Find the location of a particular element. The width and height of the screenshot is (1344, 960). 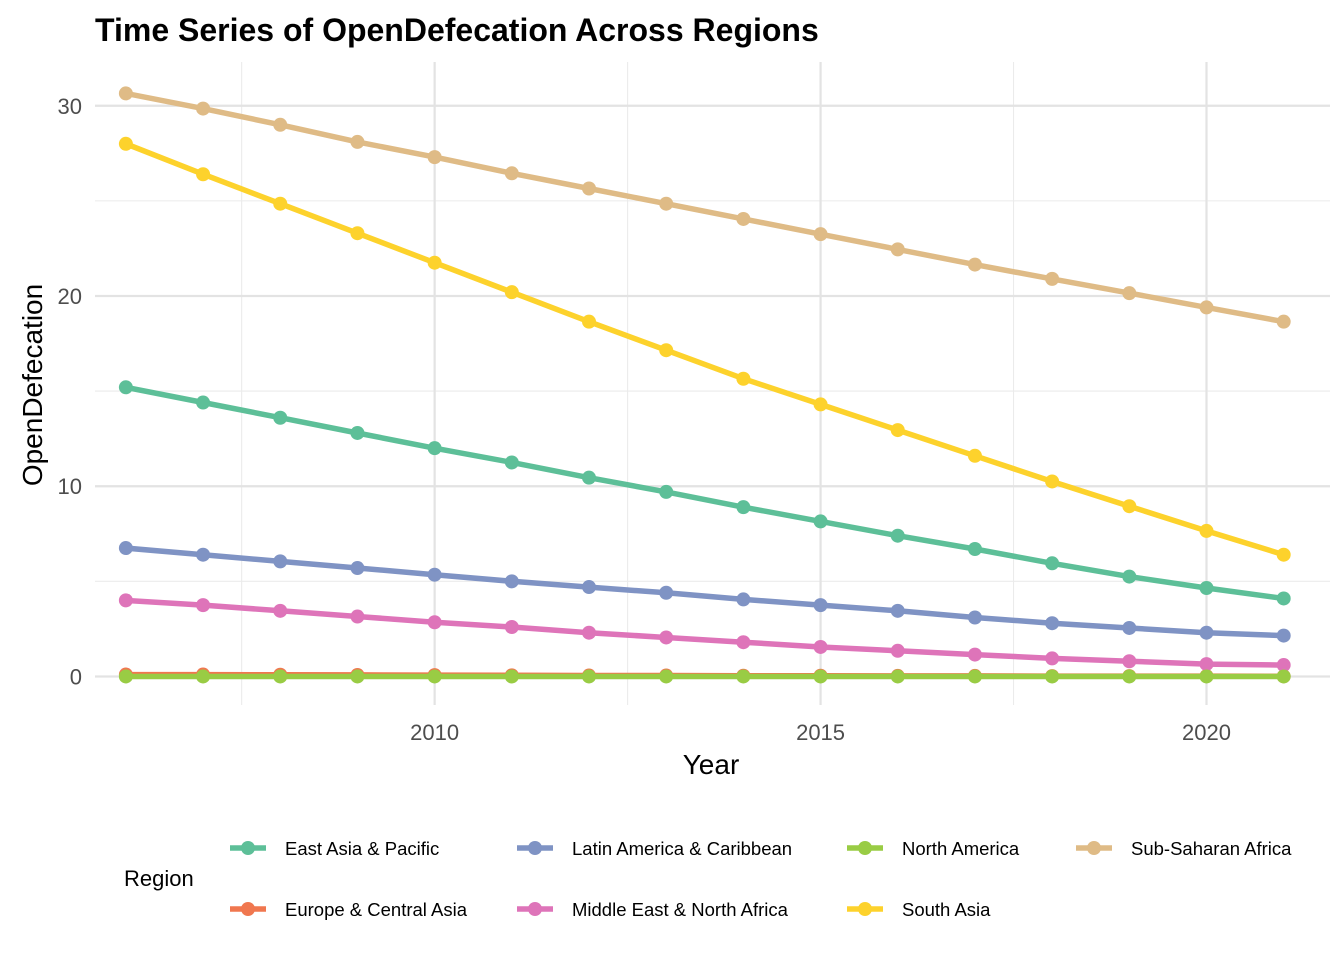

legend-label: South Asia is located at coordinates (946, 909).